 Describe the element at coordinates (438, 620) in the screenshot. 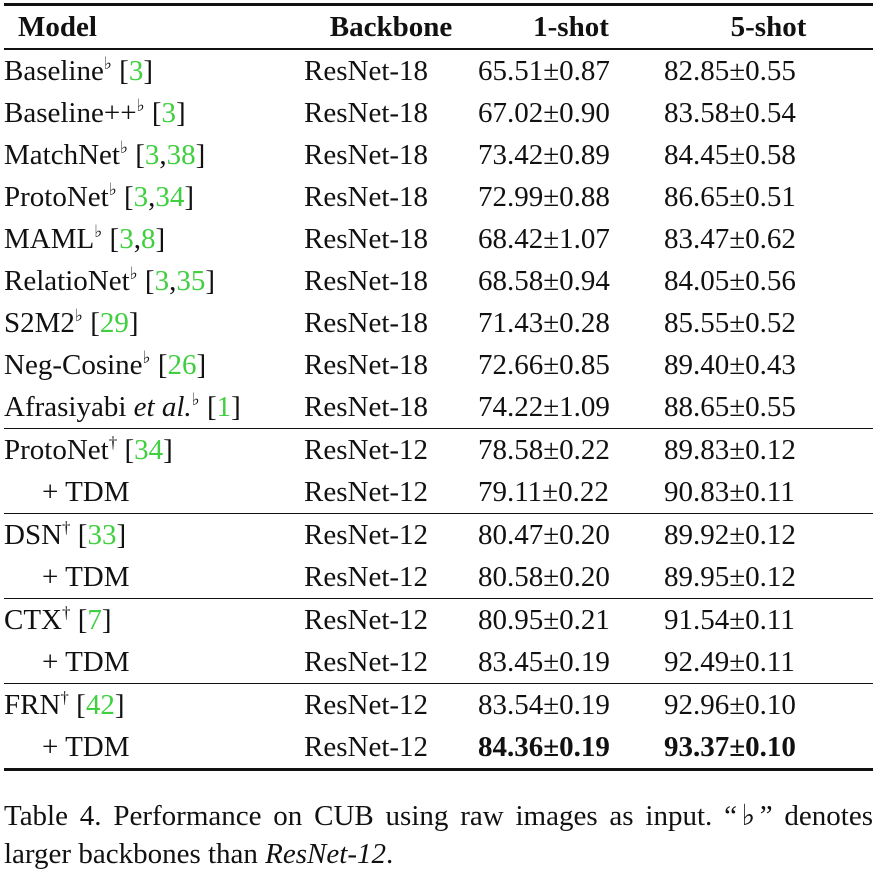

I see `table-row: CTX† [7] ResNet-12 80.95±0.21 91.54±0.11` at that location.